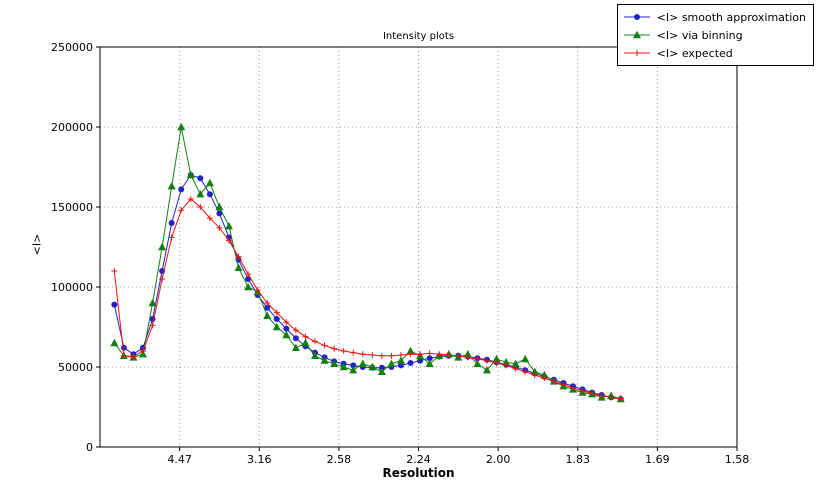  Describe the element at coordinates (75, 367) in the screenshot. I see `y-tick-label: 50000` at that location.